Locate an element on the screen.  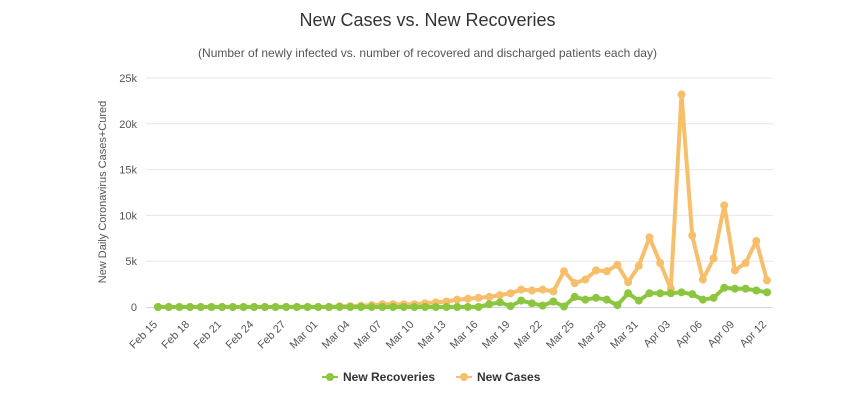
x-tick-label: Mar 22 is located at coordinates (528, 335).